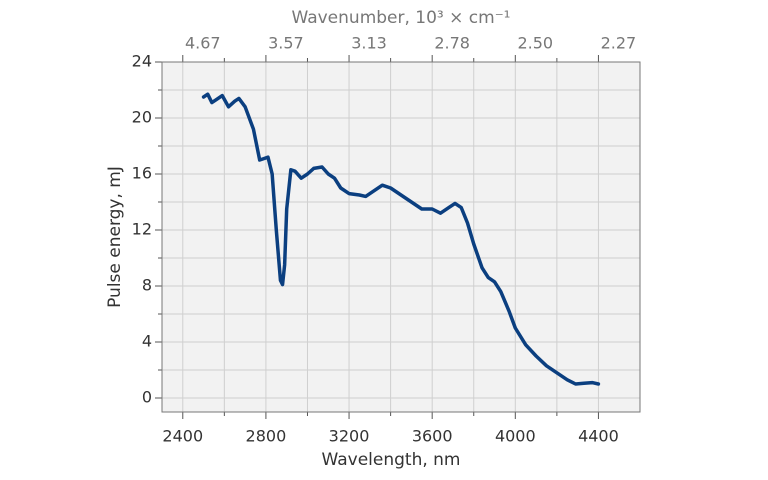 The image size is (768, 480). I want to click on y-tick-label: 4, so click(147, 341).